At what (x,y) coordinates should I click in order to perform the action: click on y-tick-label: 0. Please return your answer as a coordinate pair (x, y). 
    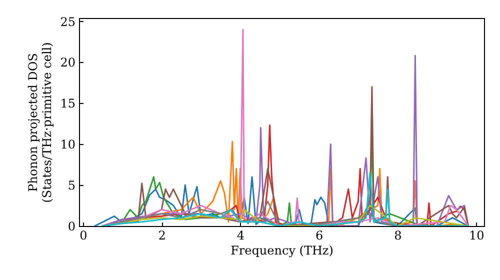
    Looking at the image, I should click on (72, 227).